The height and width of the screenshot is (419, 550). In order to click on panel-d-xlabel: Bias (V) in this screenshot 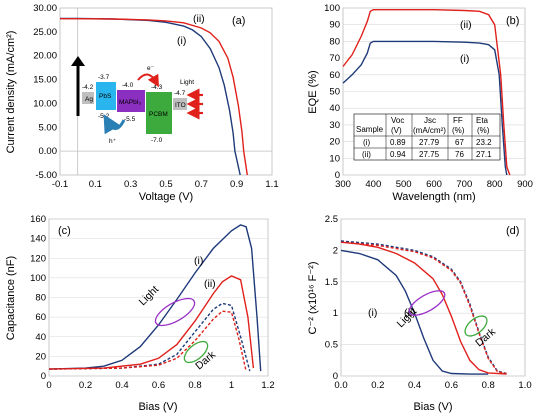, I will do `click(432, 407)`.